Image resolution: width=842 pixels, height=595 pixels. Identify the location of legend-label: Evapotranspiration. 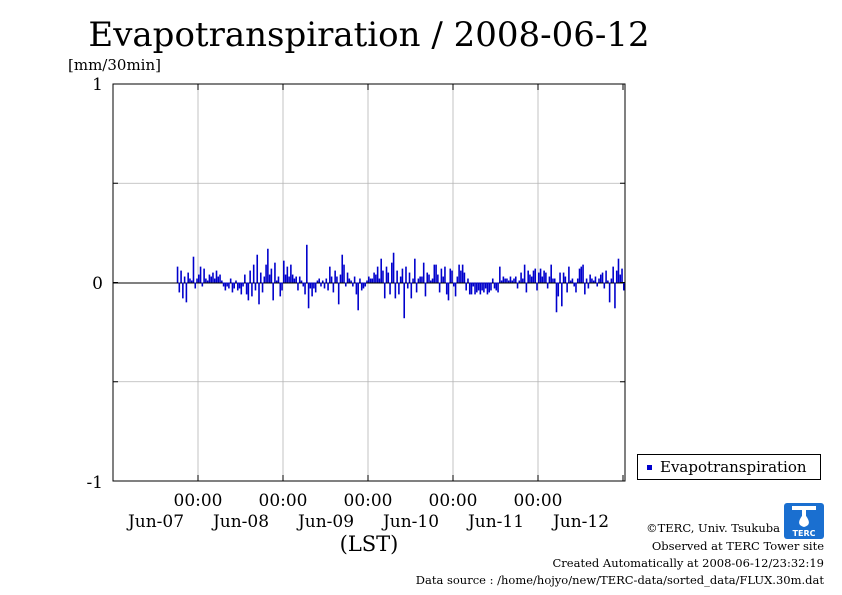
(733, 467).